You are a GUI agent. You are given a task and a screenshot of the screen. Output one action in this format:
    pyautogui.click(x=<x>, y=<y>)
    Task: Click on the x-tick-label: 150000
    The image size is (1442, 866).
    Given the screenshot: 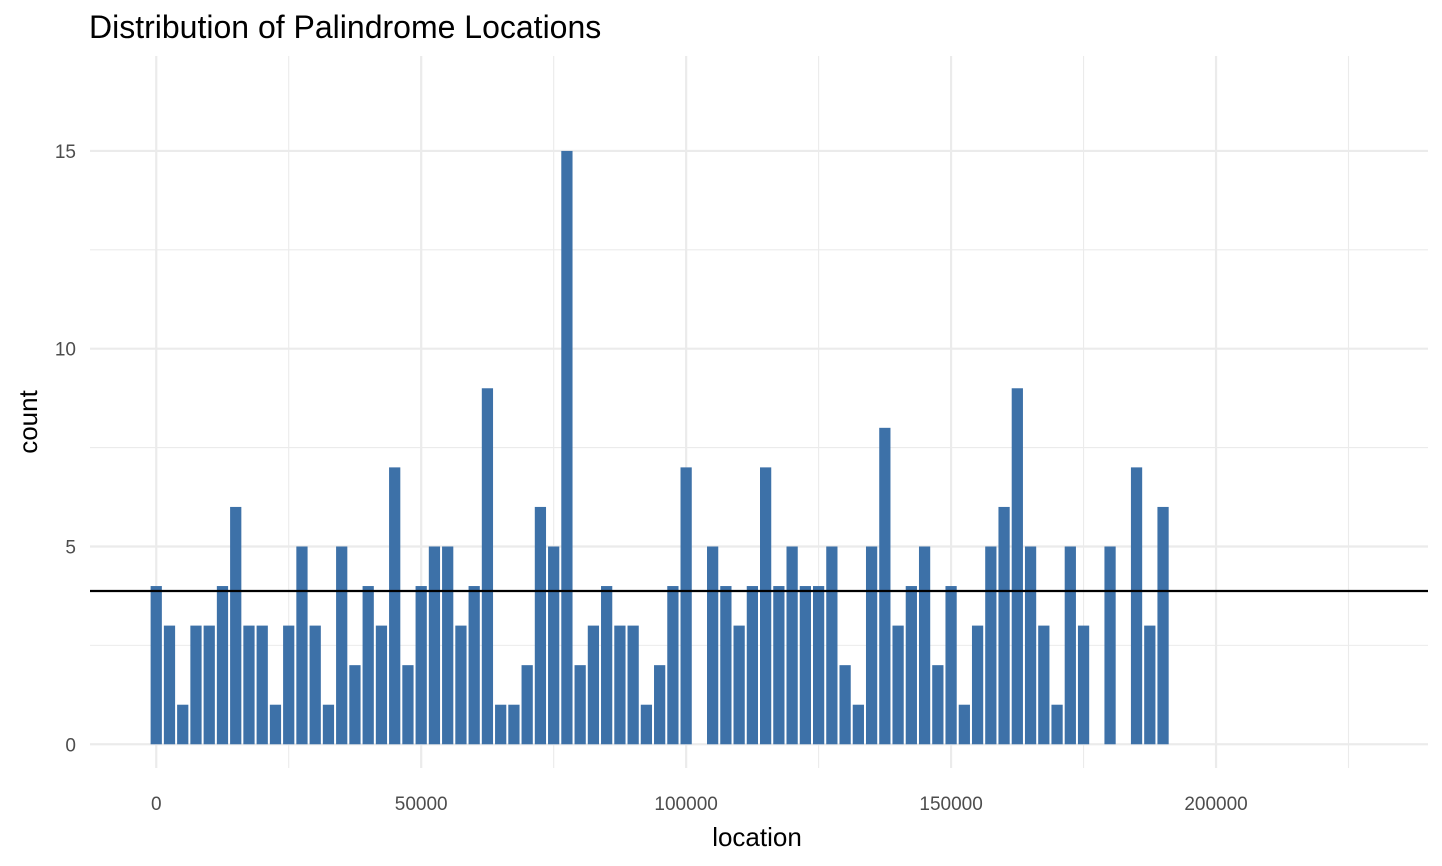 What is the action you would take?
    pyautogui.click(x=950, y=804)
    